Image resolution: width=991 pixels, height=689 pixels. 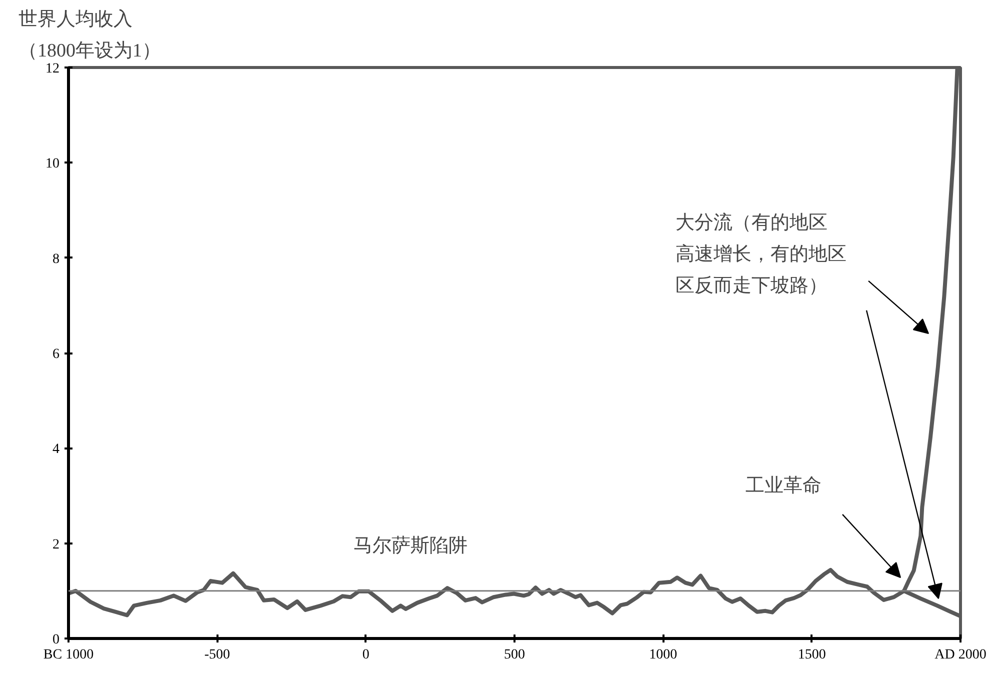 What do you see at coordinates (53, 69) in the screenshot?
I see `y-tick-label: 12` at bounding box center [53, 69].